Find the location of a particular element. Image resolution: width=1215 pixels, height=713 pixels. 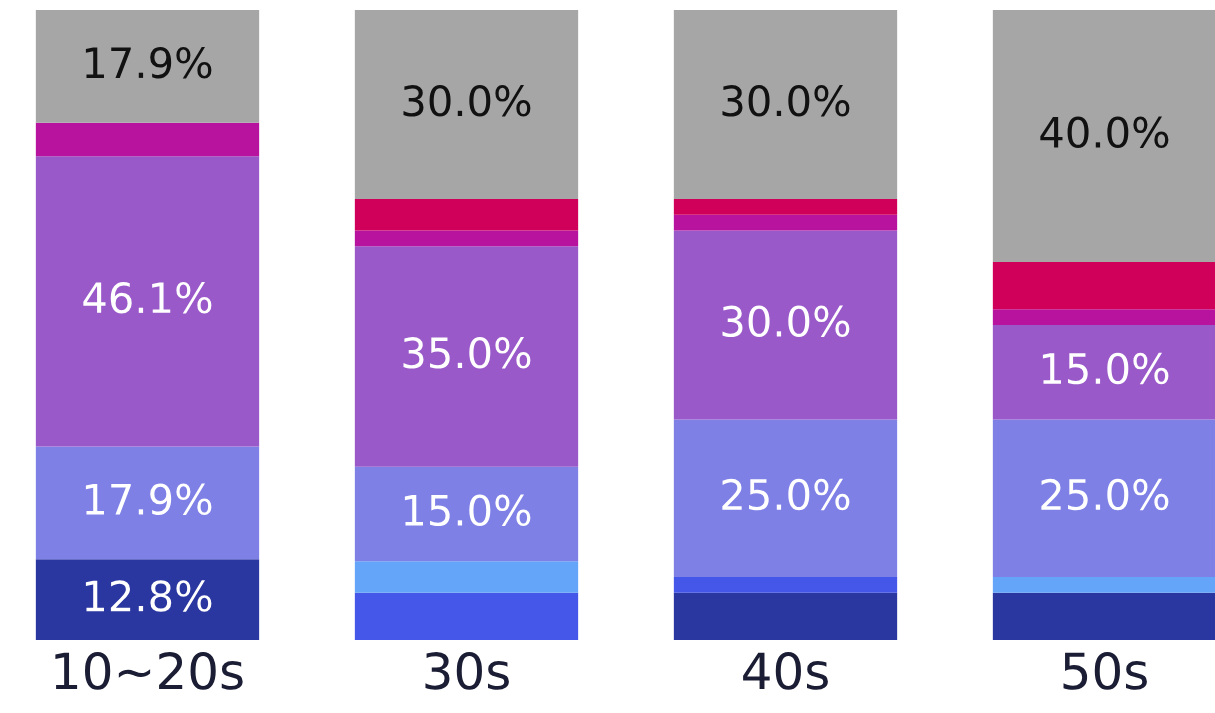

x-tick-label: 40s is located at coordinates (785, 670).